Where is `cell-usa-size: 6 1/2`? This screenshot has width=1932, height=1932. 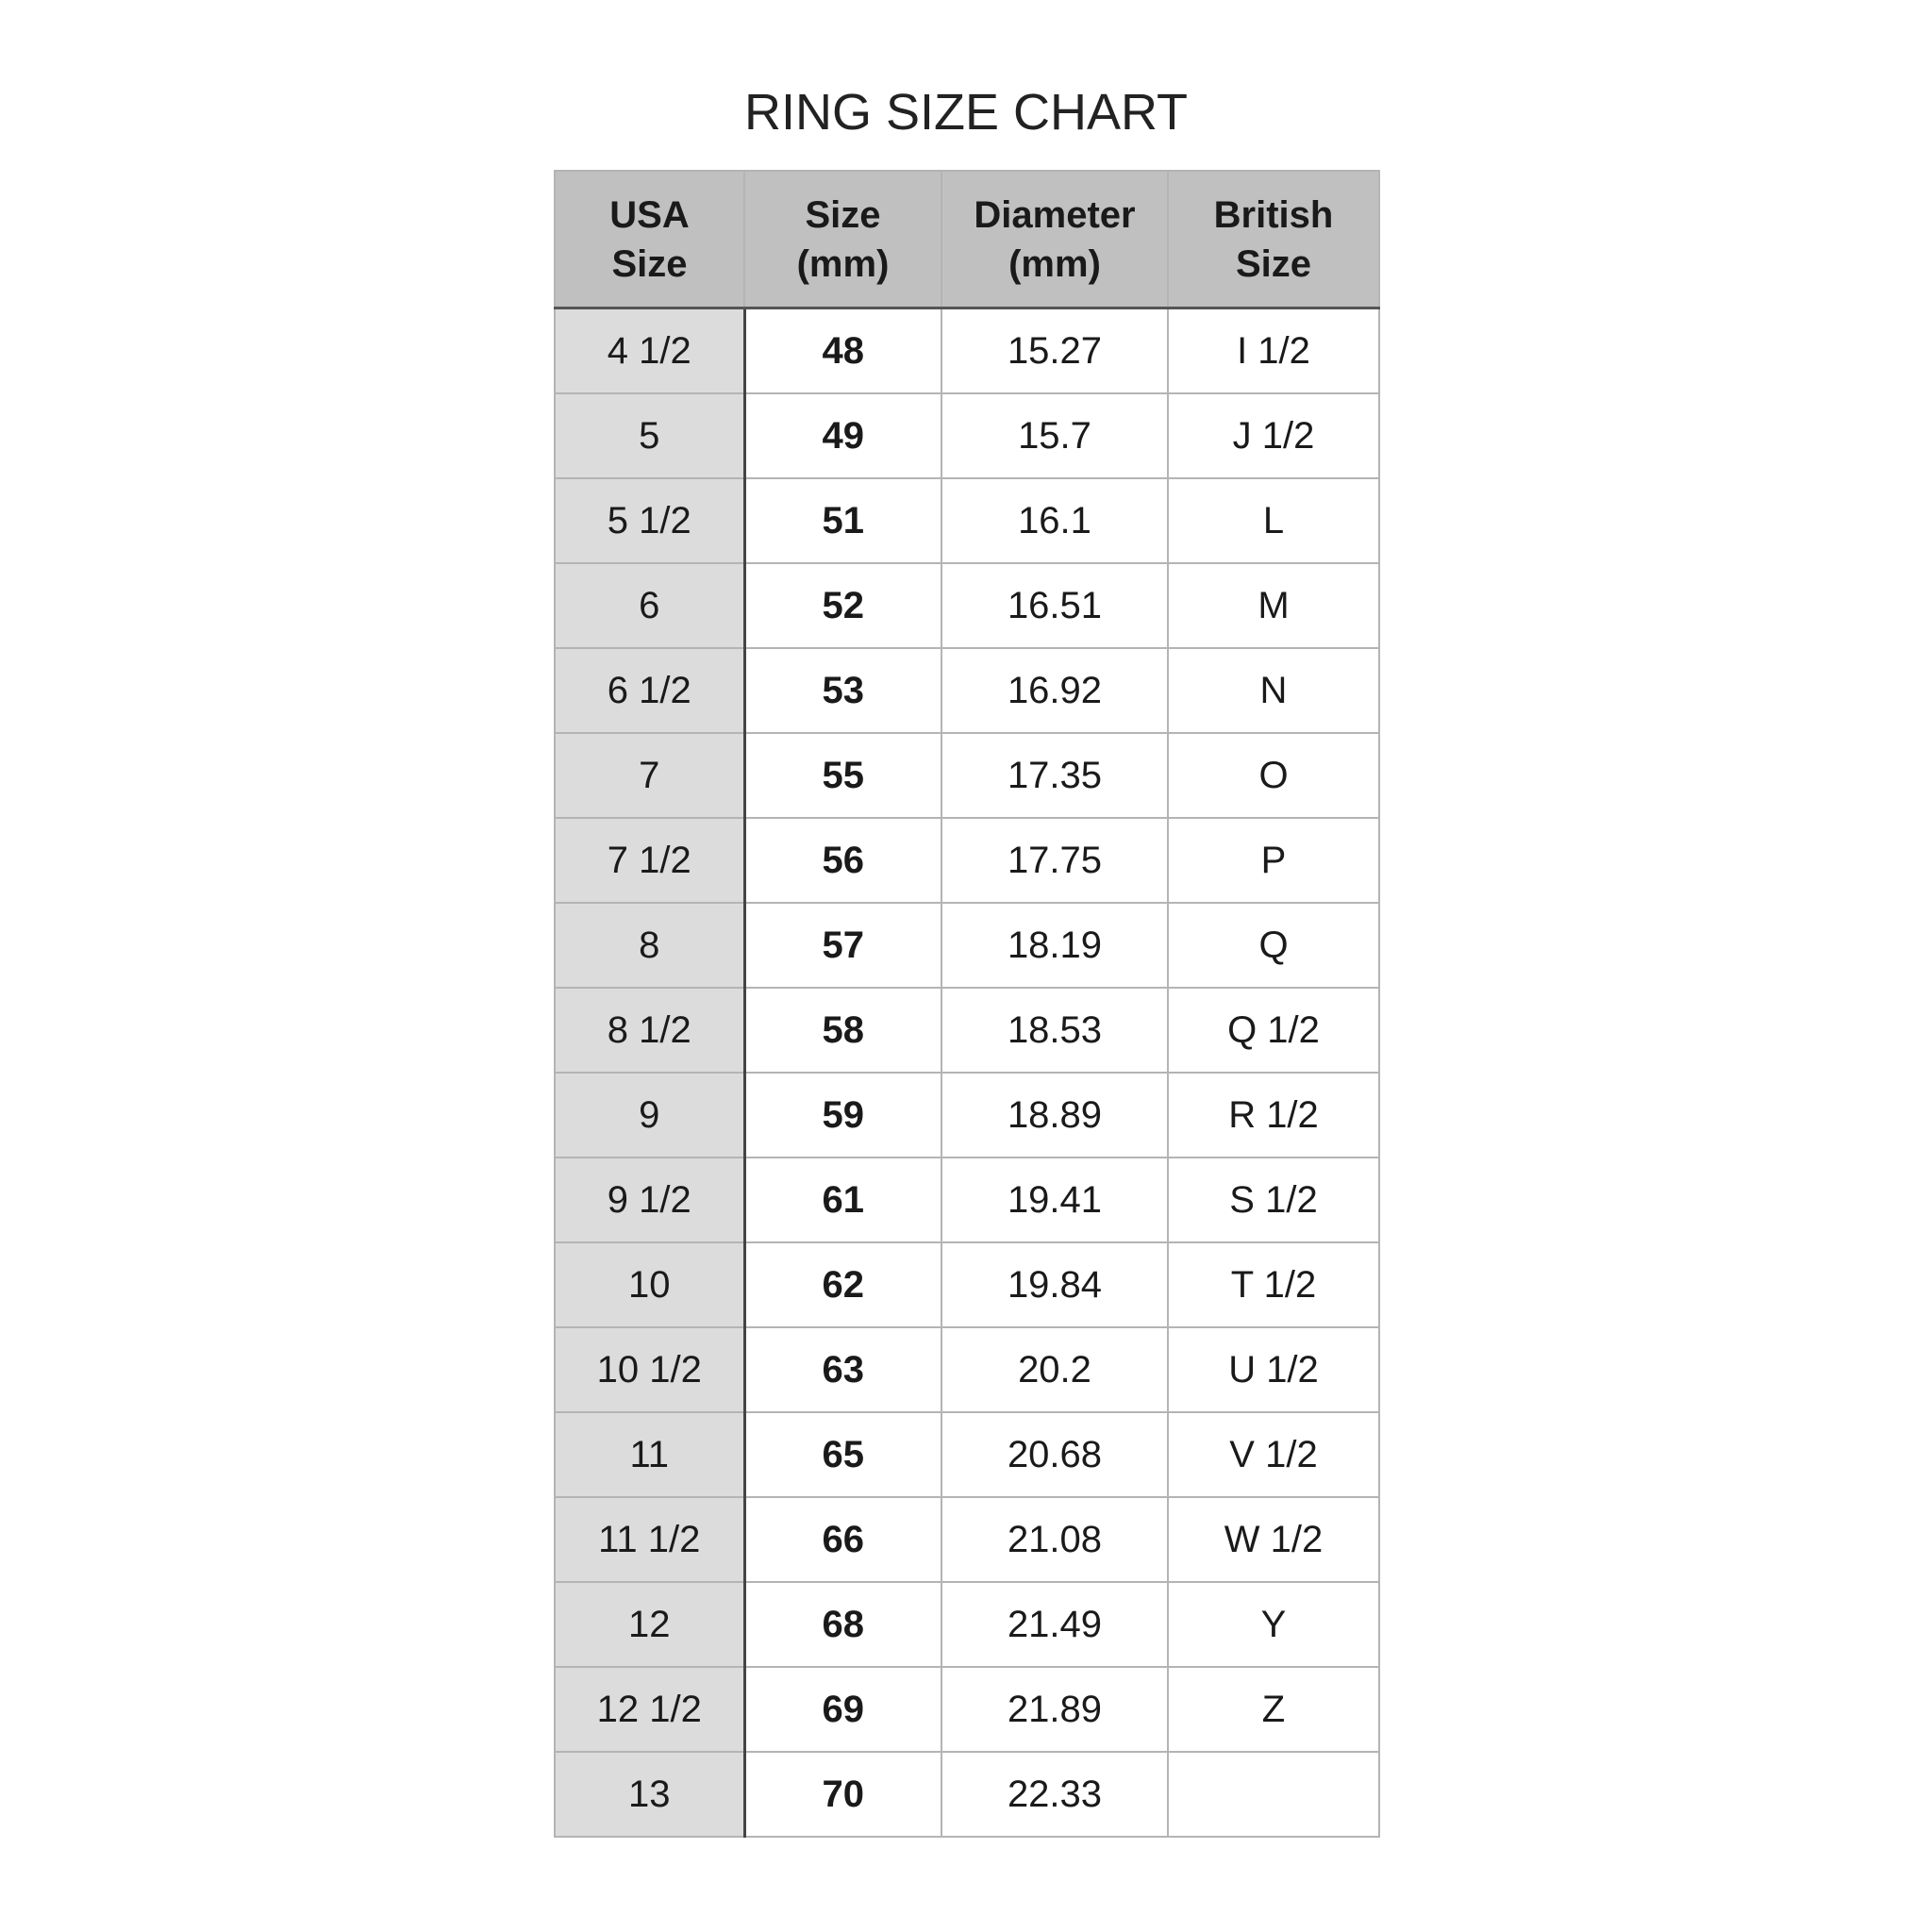
cell-usa-size: 6 1/2 is located at coordinates (650, 691).